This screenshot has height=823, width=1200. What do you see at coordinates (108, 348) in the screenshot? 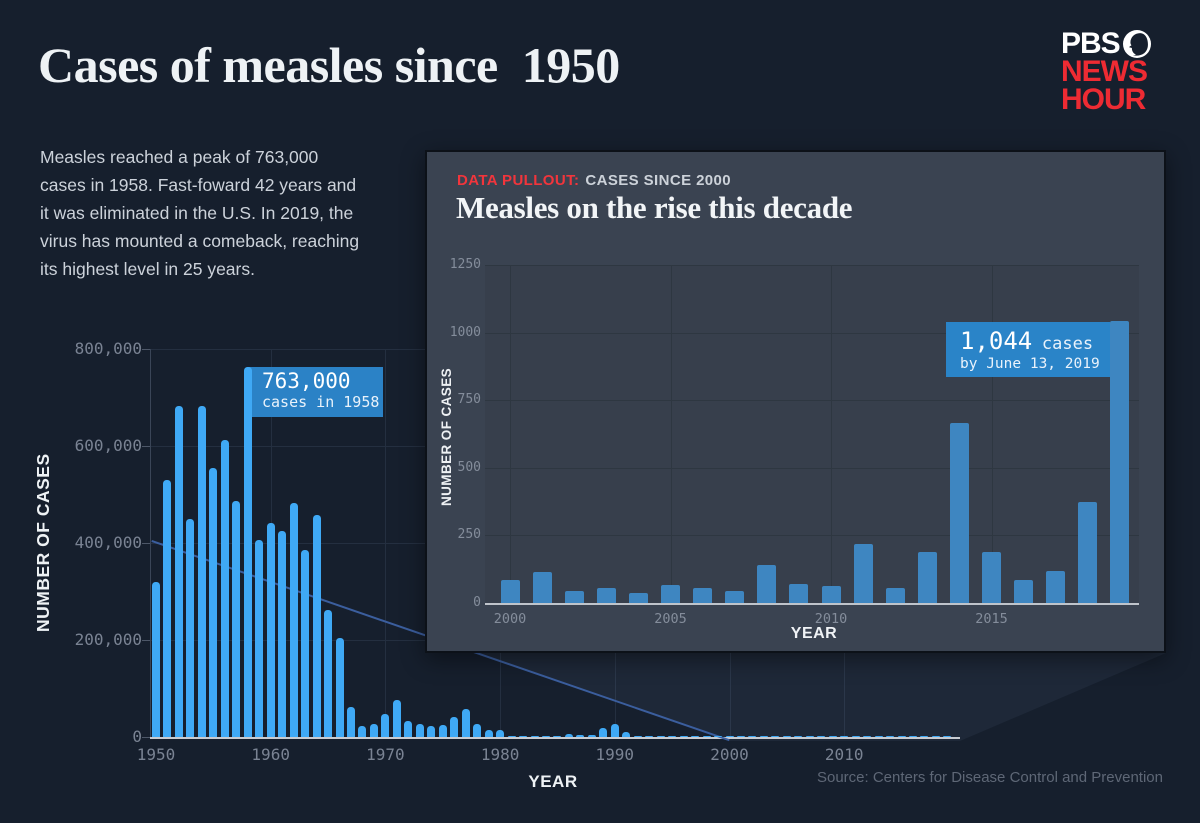
I see `main-ytick-800000: 800,000` at bounding box center [108, 348].